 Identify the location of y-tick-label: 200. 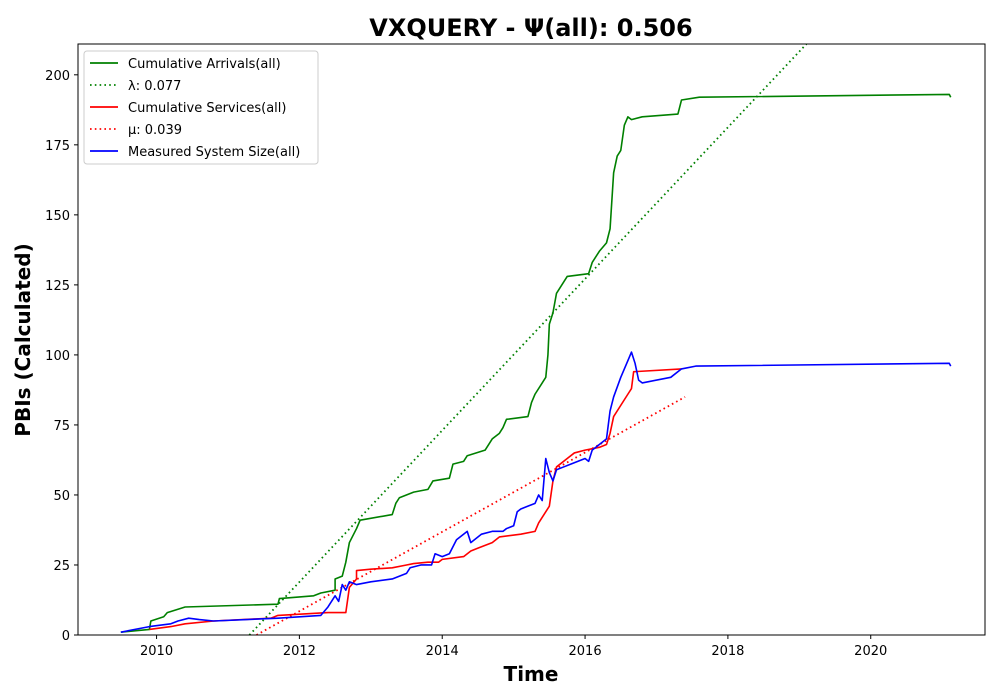
(57, 76).